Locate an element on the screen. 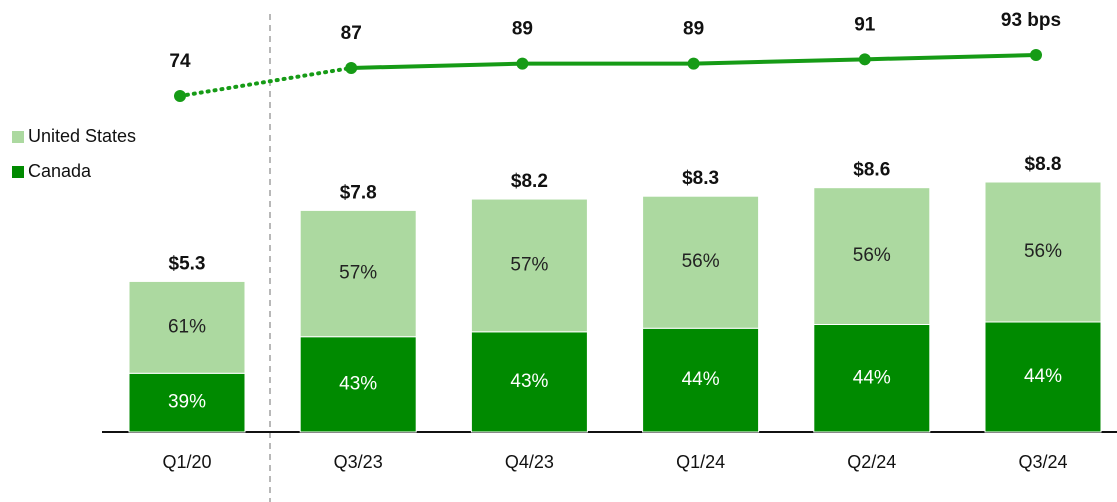 The height and width of the screenshot is (502, 1117). total-label: $5.3 is located at coordinates (187, 263).